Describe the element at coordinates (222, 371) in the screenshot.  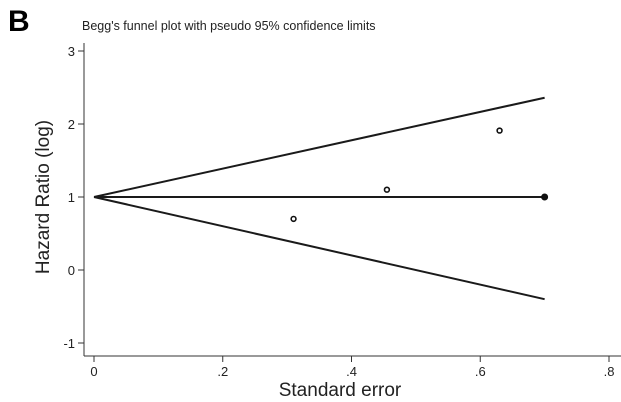
I see `x-tick-label: .2` at that location.